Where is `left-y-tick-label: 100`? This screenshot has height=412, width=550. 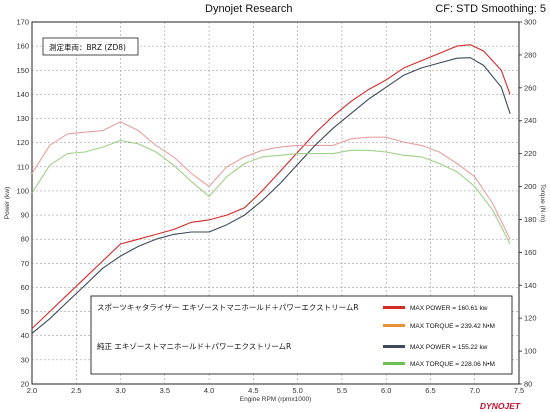 left-y-tick-label: 100 is located at coordinates (22, 190).